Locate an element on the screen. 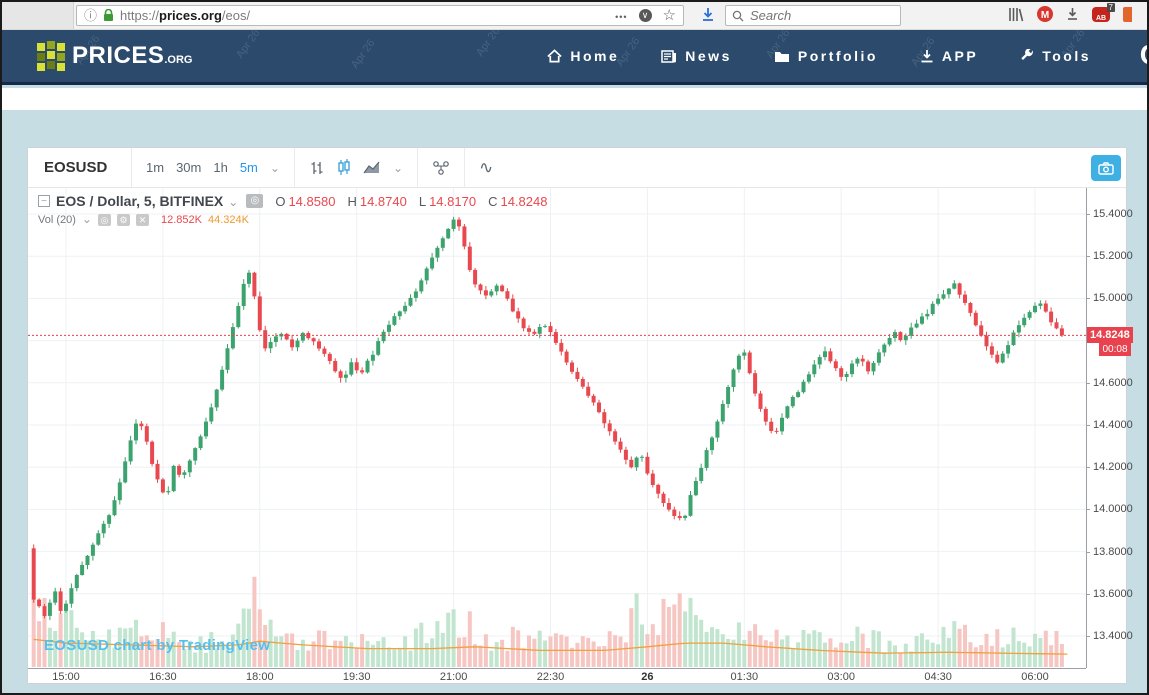 This screenshot has width=1149, height=695. price-axis-label: 14.4000 is located at coordinates (1110, 425).